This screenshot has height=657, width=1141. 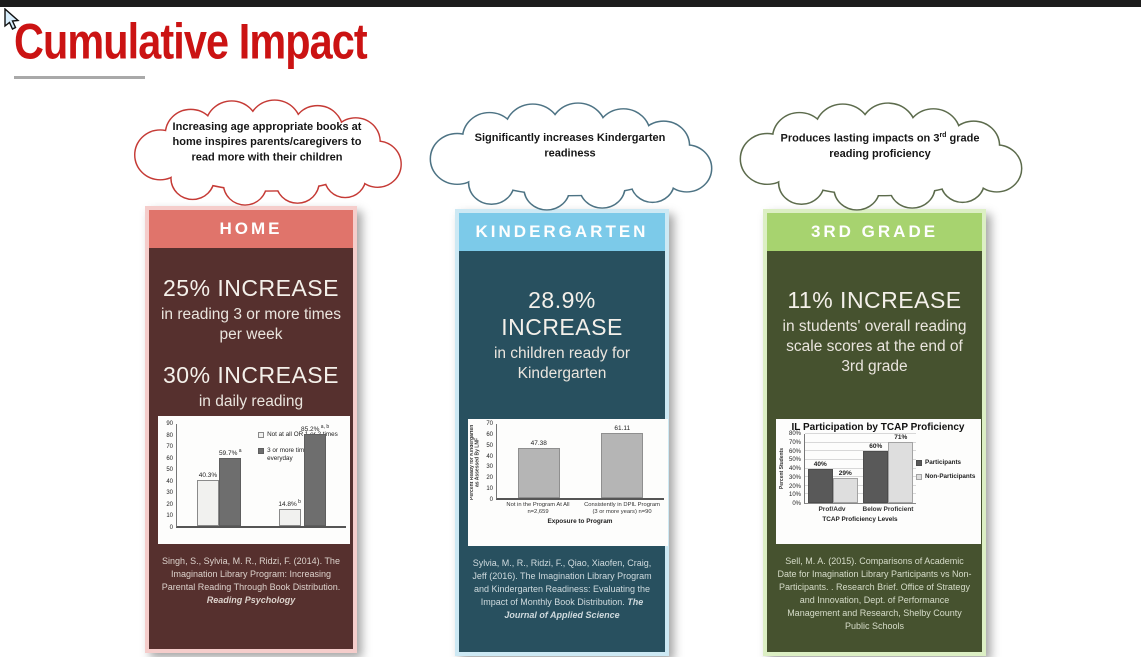 What do you see at coordinates (538, 508) in the screenshot?
I see `x-axis-tick-label: Not in the Program At All n=2,659` at bounding box center [538, 508].